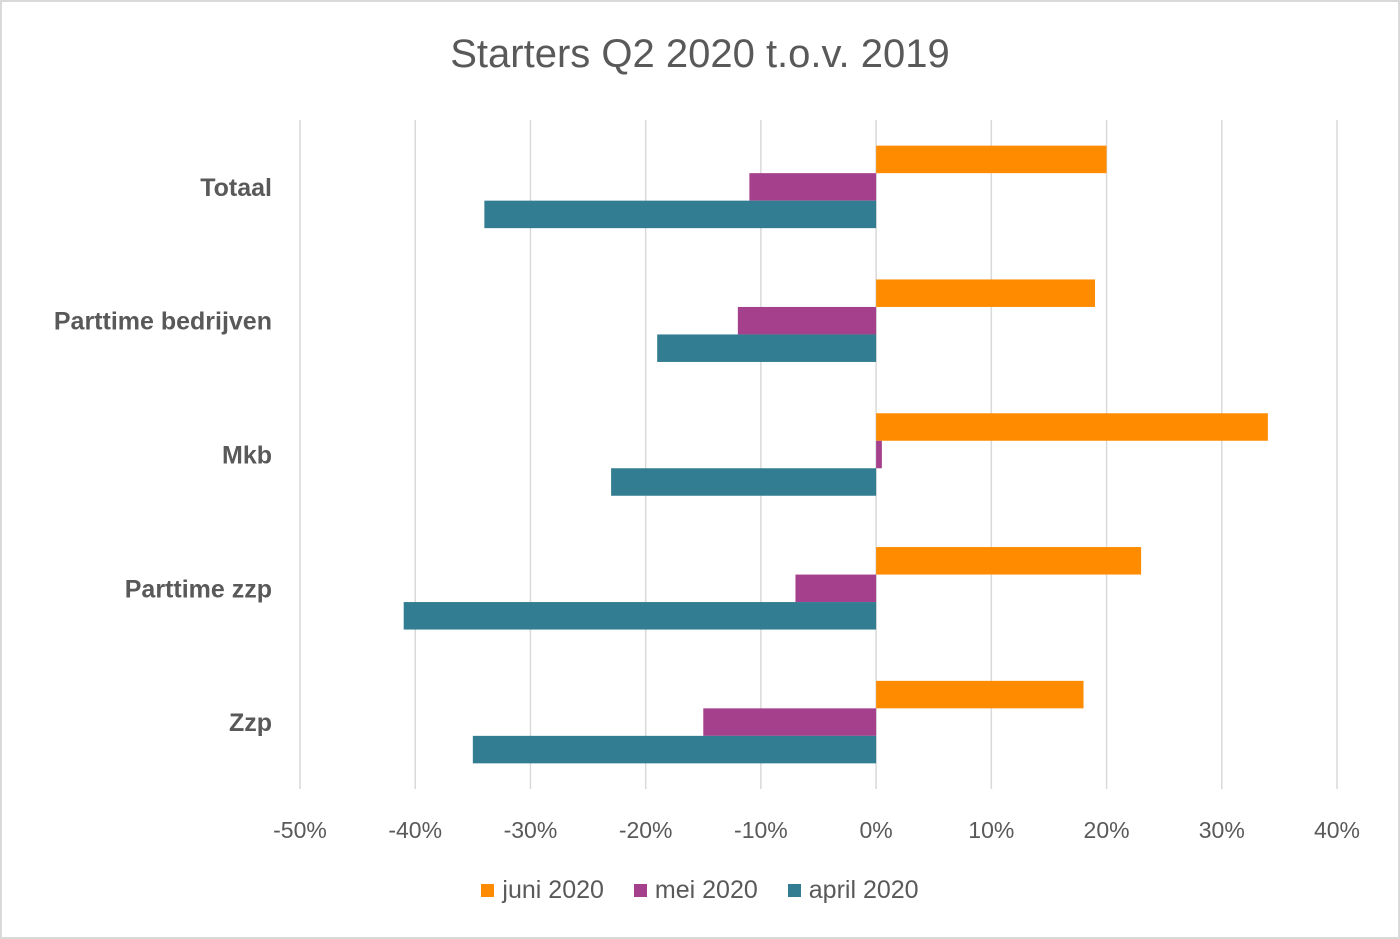  I want to click on legend: juni 2020 mei 2020 april 2020, so click(700, 890).